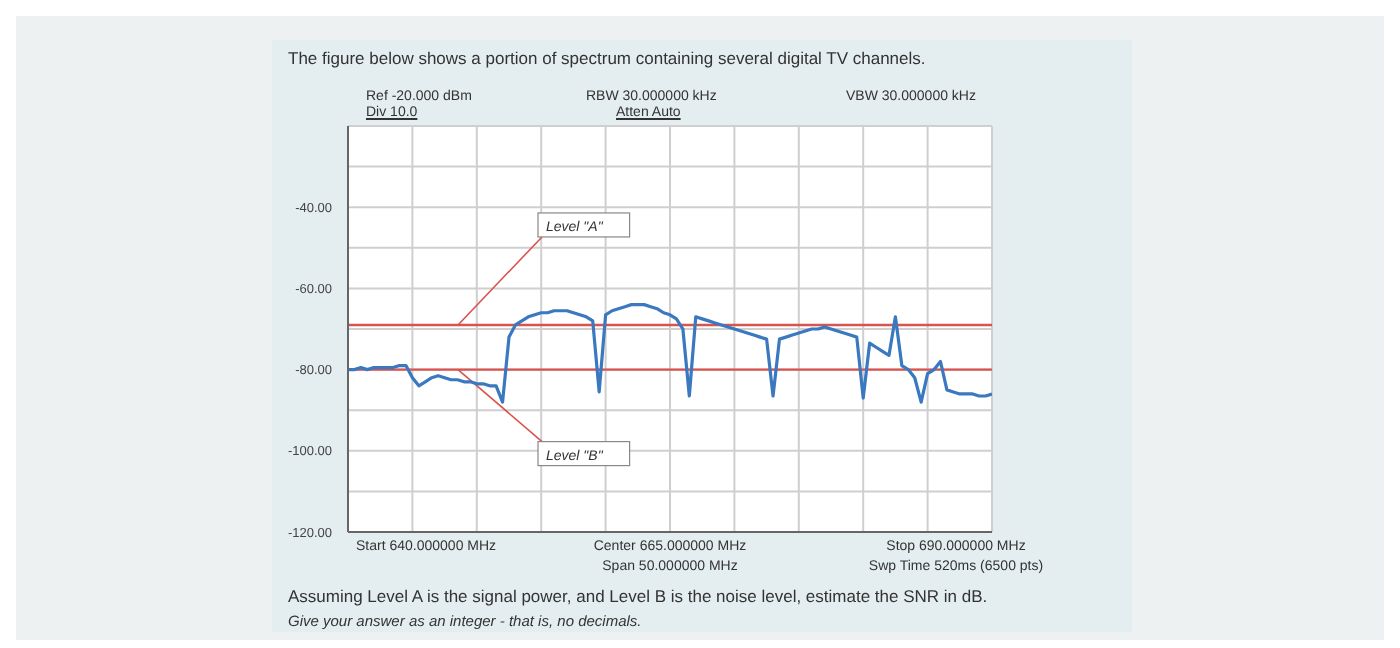 Image resolution: width=1400 pixels, height=648 pixels. Describe the element at coordinates (607, 58) in the screenshot. I see `chart-title: The figure below shows a portion of spectrum containing several digital TV channels.` at that location.